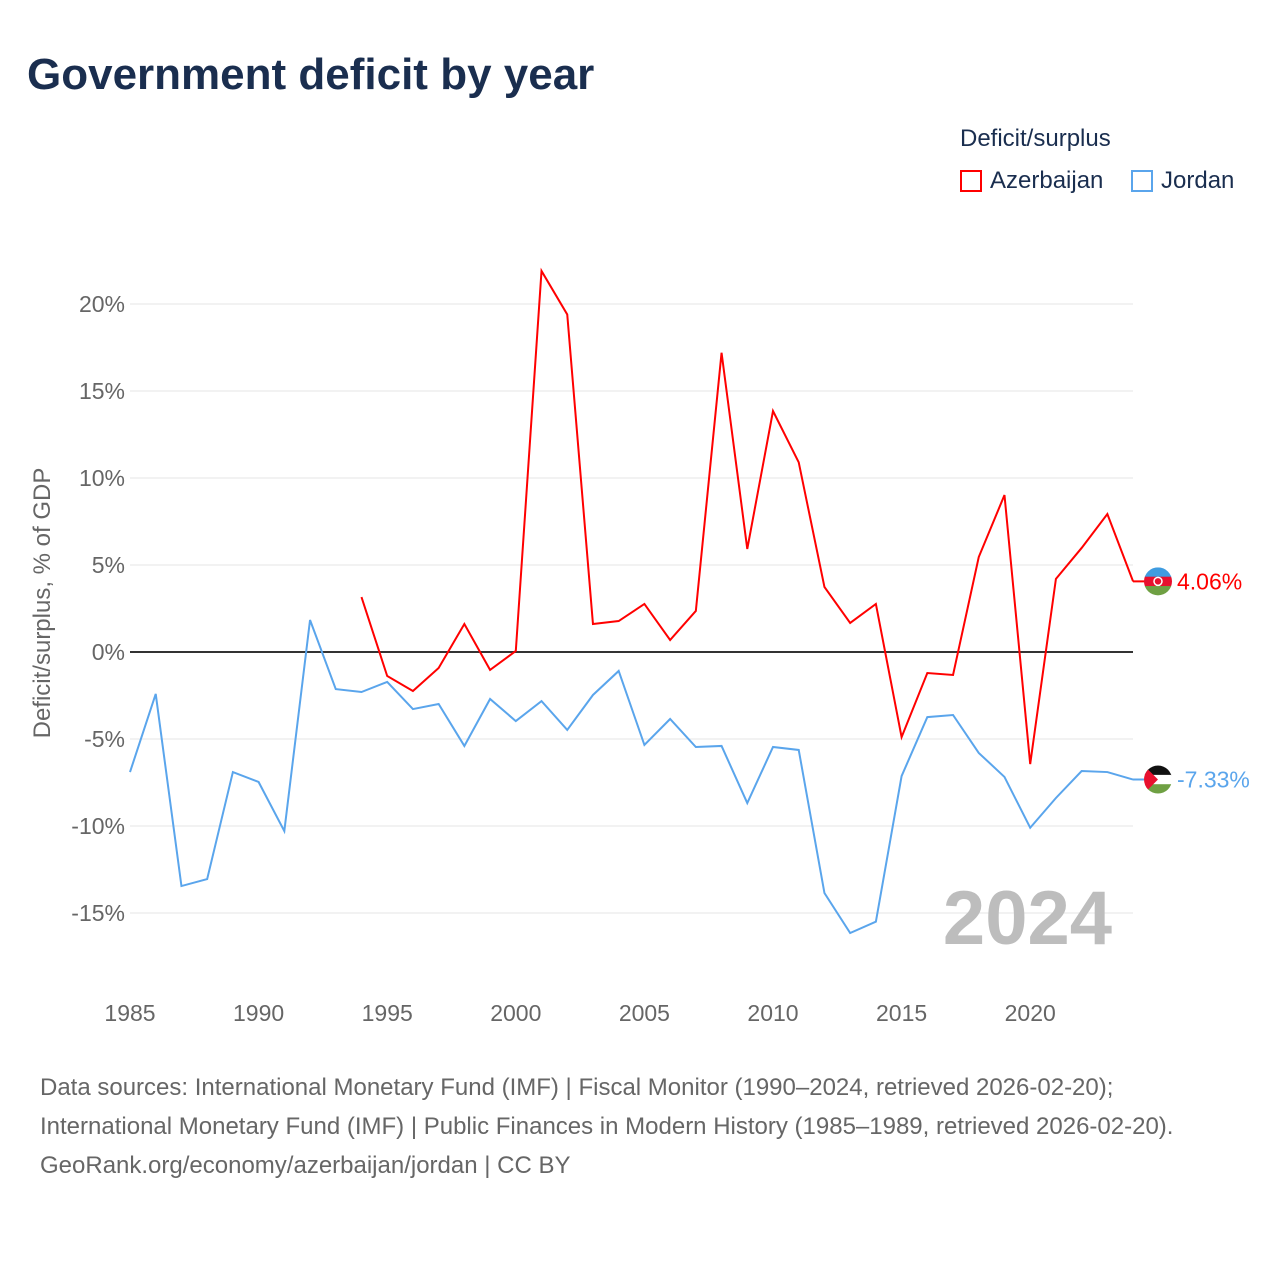 The height and width of the screenshot is (1280, 1280). I want to click on x-tick-label: 2020, so click(1030, 1013).